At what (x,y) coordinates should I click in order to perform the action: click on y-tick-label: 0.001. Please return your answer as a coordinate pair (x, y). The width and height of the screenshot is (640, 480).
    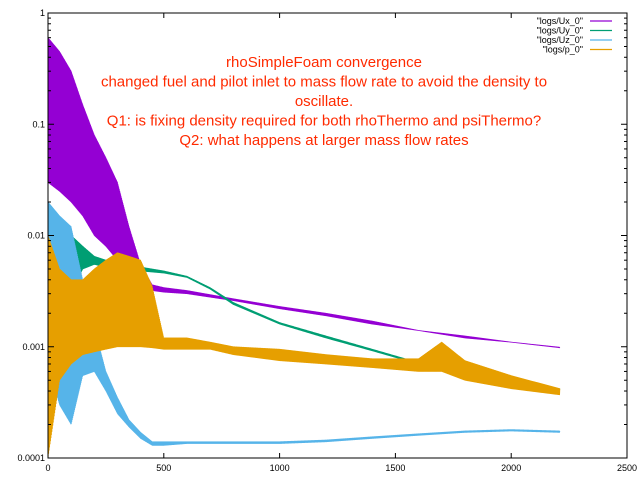
    Looking at the image, I should click on (33, 347).